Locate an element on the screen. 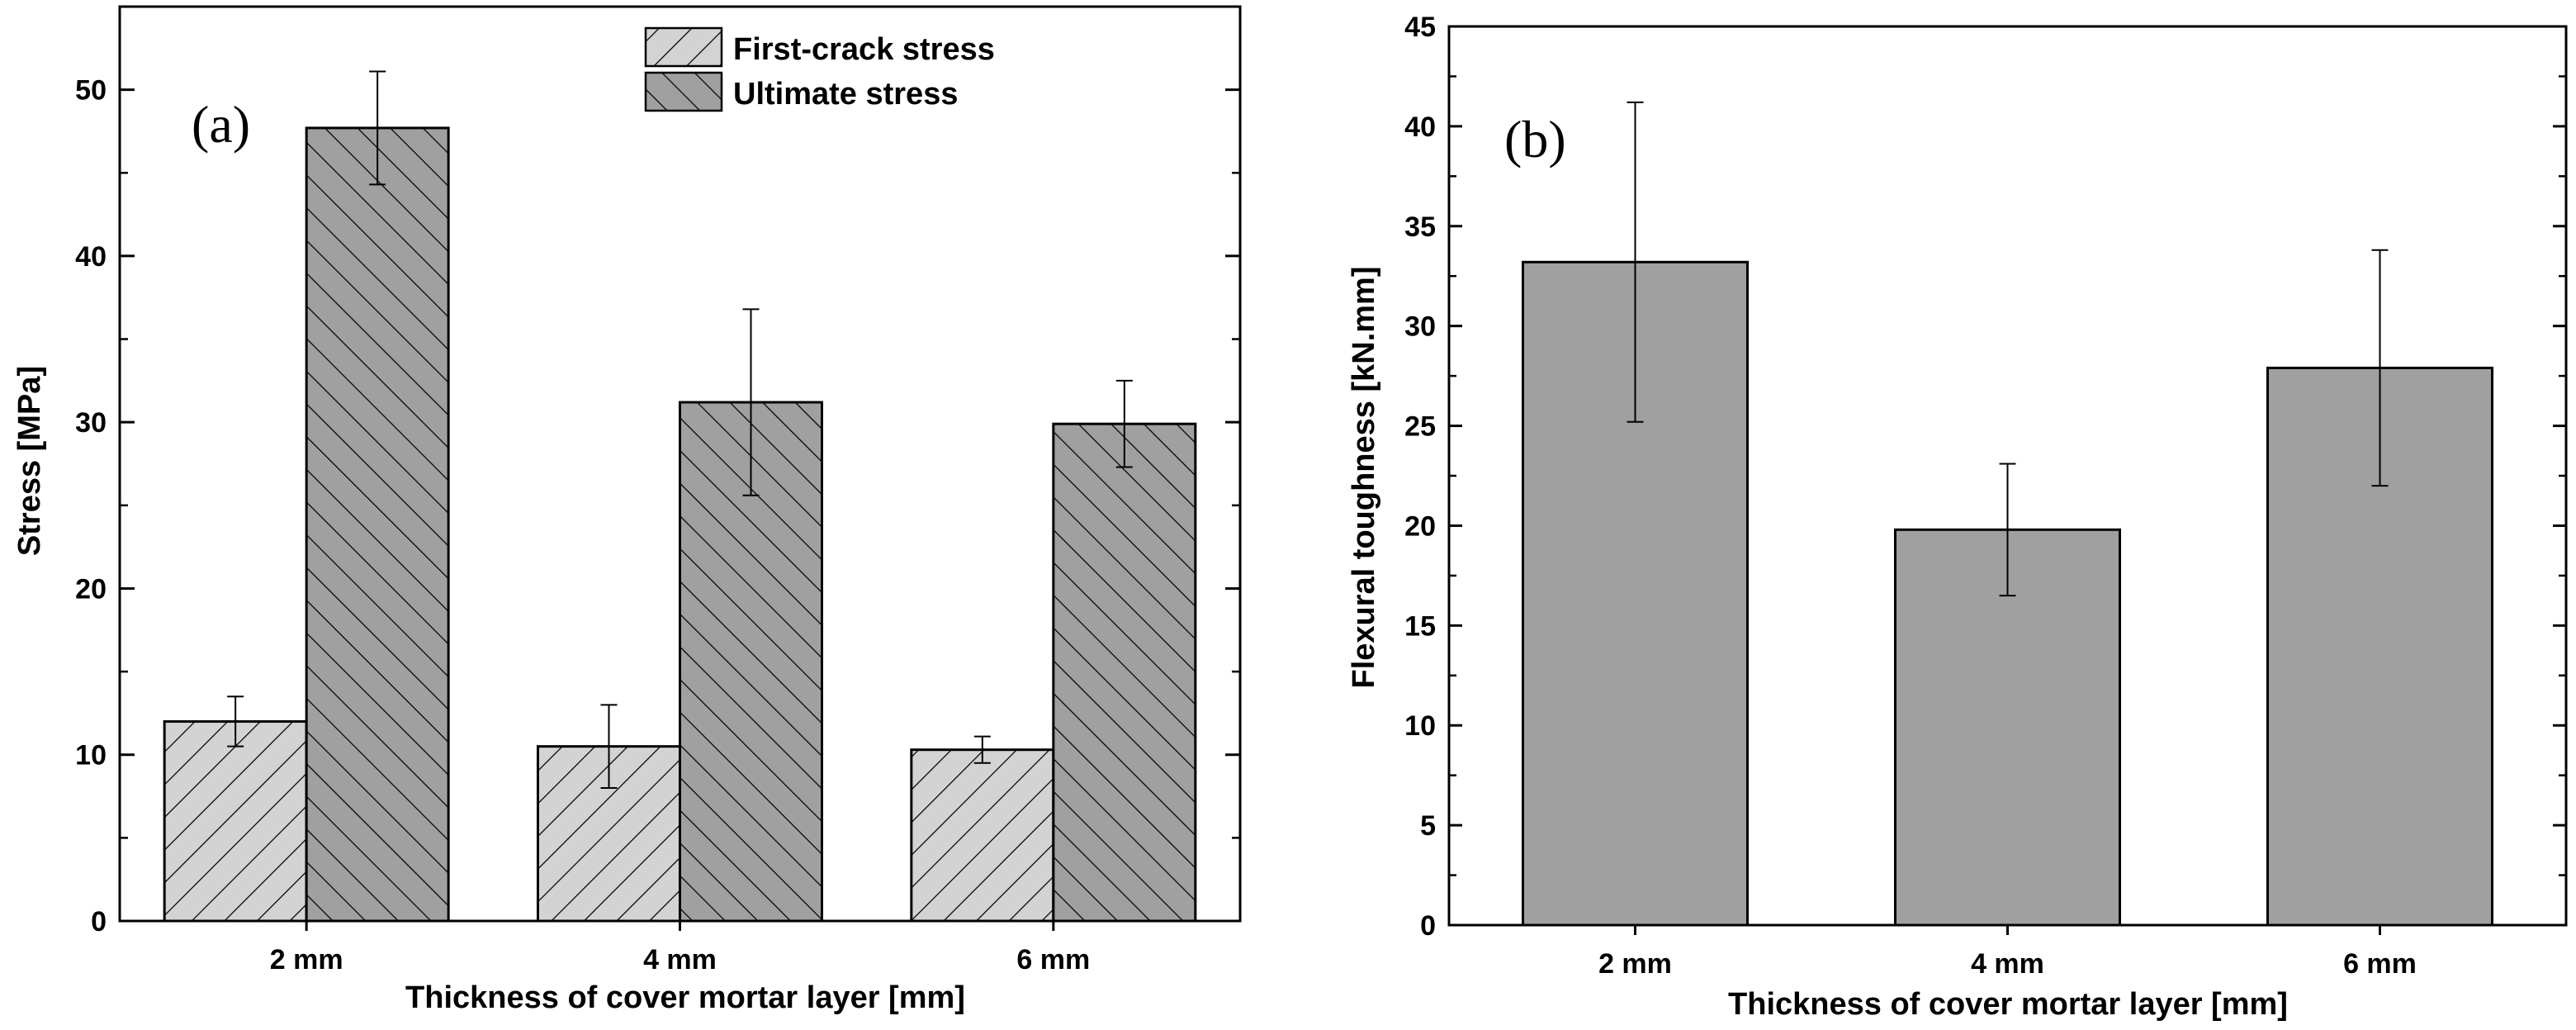  panel-label-a: (a) is located at coordinates (221, 124).